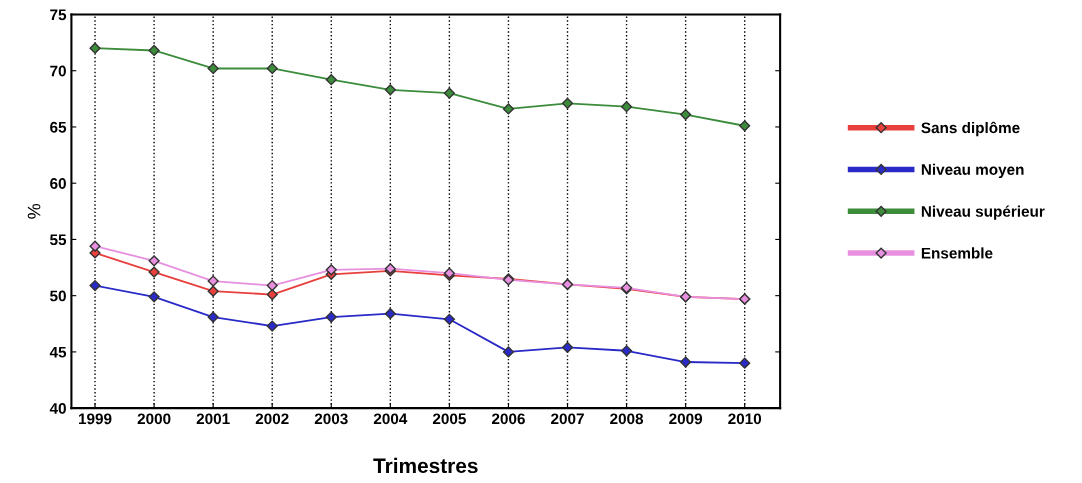  Describe the element at coordinates (567, 419) in the screenshot. I see `x-tick-label: 2007` at that location.